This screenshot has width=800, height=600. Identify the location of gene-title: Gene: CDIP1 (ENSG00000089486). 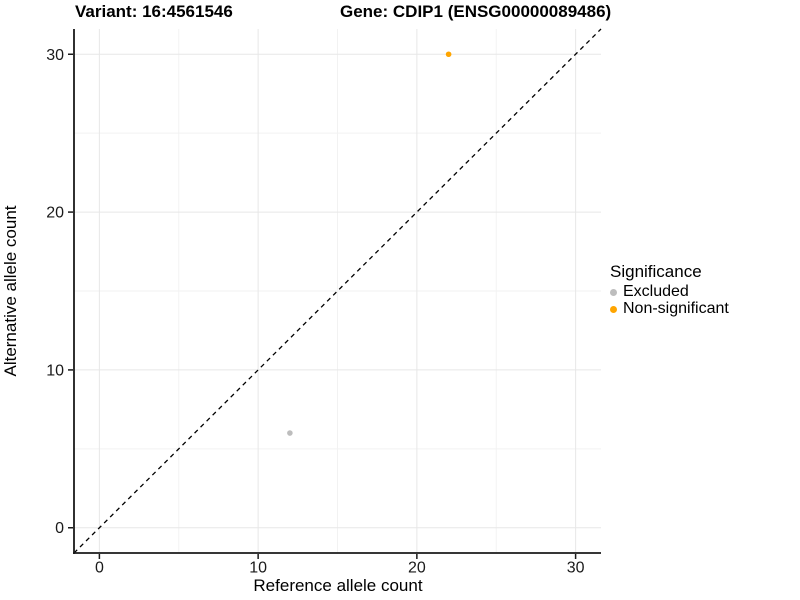
(476, 11).